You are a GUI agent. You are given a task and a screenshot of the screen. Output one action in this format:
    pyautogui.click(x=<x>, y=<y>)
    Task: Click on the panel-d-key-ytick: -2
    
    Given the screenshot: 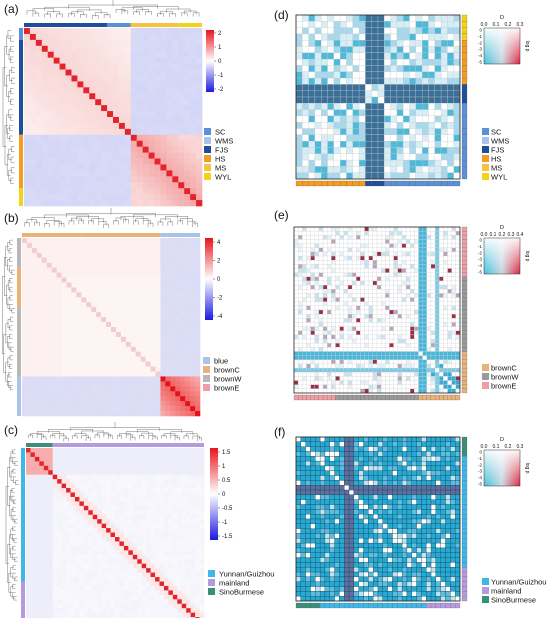 What is the action you would take?
    pyautogui.click(x=480, y=42)
    